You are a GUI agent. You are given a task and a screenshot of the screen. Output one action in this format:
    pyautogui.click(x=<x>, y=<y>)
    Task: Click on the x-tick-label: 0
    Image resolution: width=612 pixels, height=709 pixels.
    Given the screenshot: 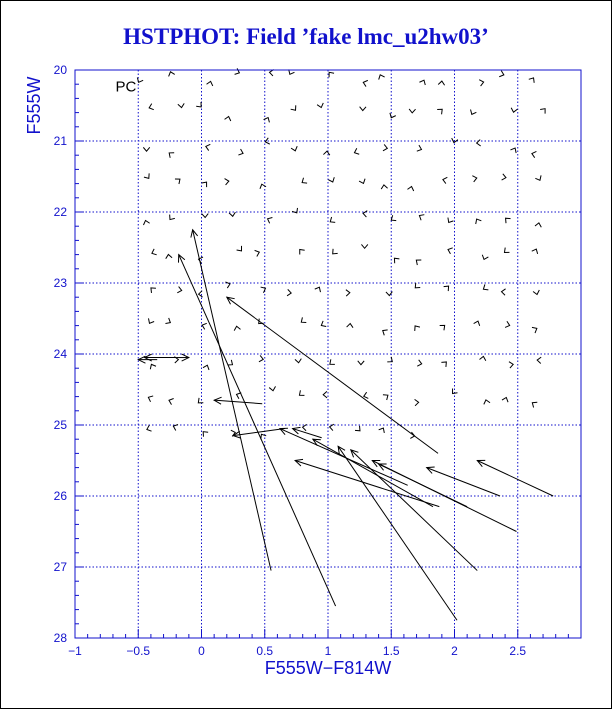 What is the action you would take?
    pyautogui.click(x=201, y=651)
    